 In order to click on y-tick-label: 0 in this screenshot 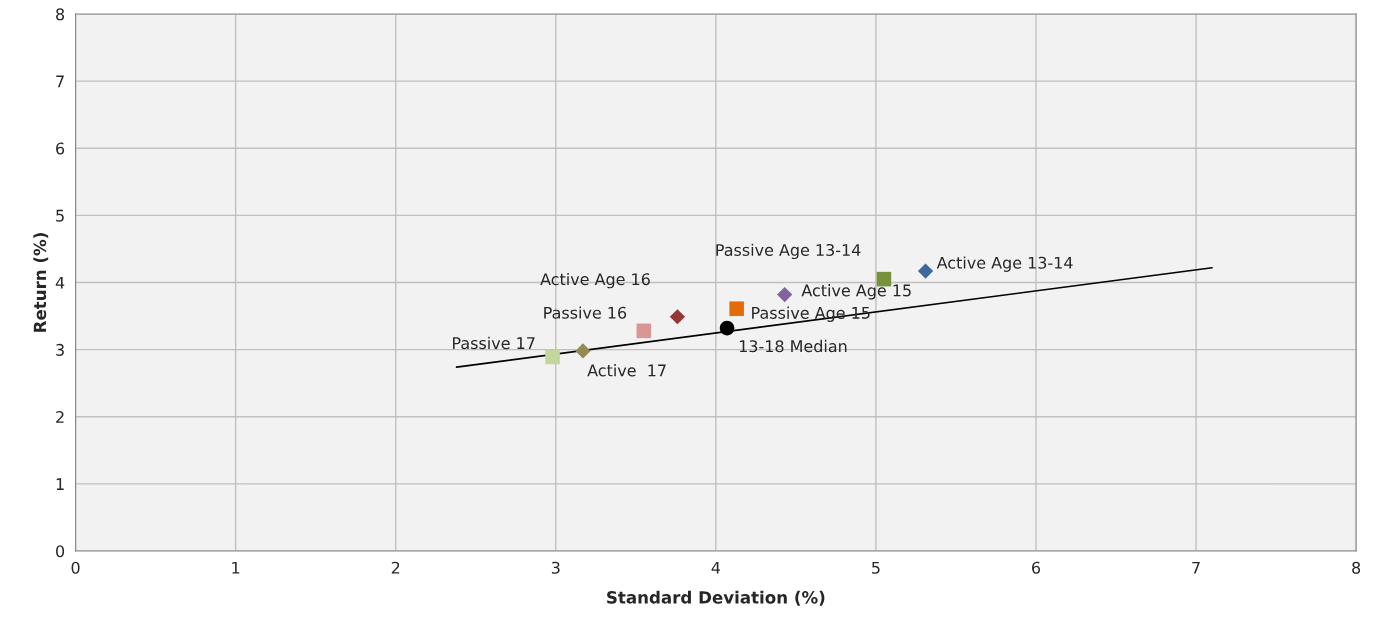, I will do `click(60, 551)`.